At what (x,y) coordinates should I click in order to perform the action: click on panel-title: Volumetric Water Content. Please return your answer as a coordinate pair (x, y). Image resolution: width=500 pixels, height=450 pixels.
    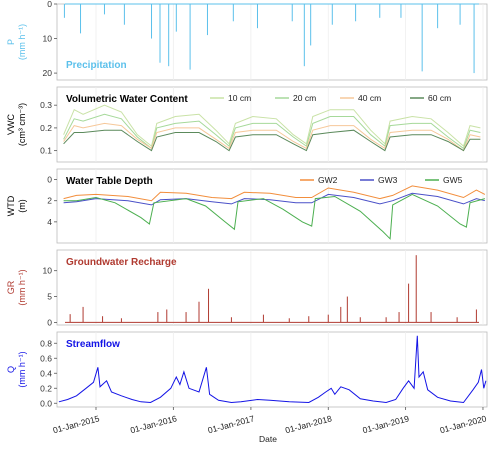
    Looking at the image, I should click on (127, 99).